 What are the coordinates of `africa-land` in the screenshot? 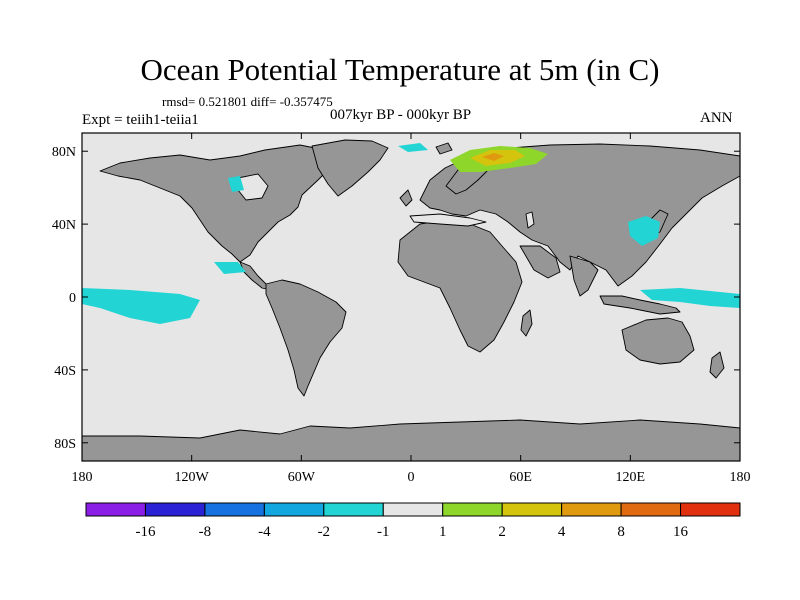 It's located at (460, 286).